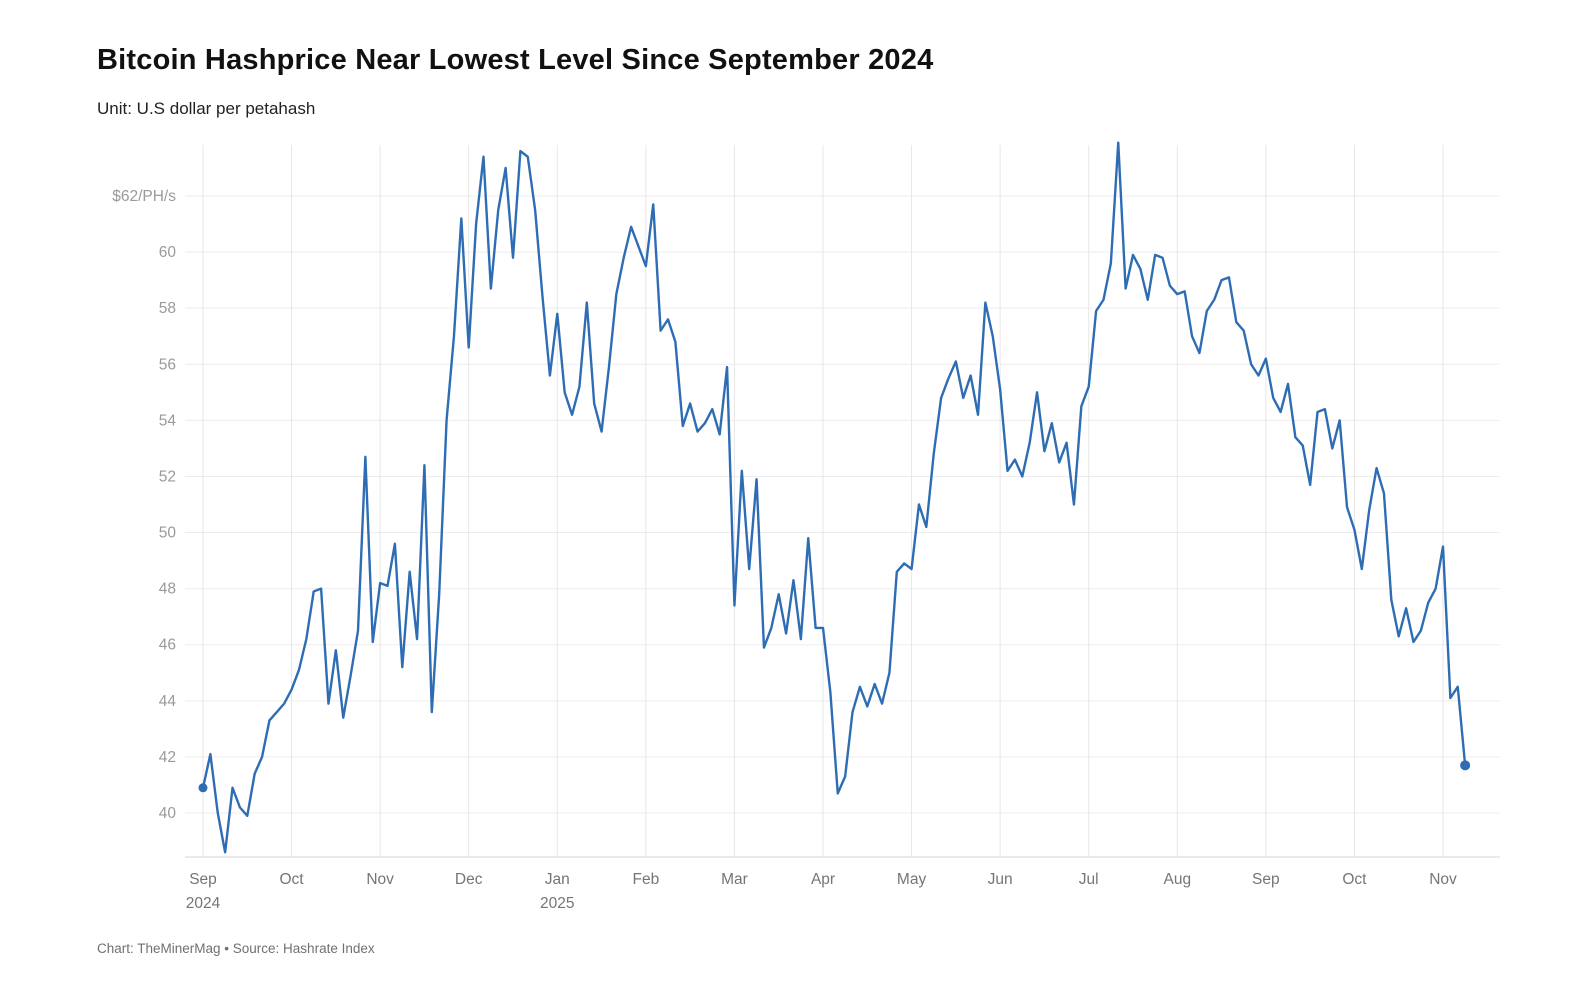 The width and height of the screenshot is (1590, 1002). Describe the element at coordinates (1465, 765) in the screenshot. I see `end-point-marker` at that location.